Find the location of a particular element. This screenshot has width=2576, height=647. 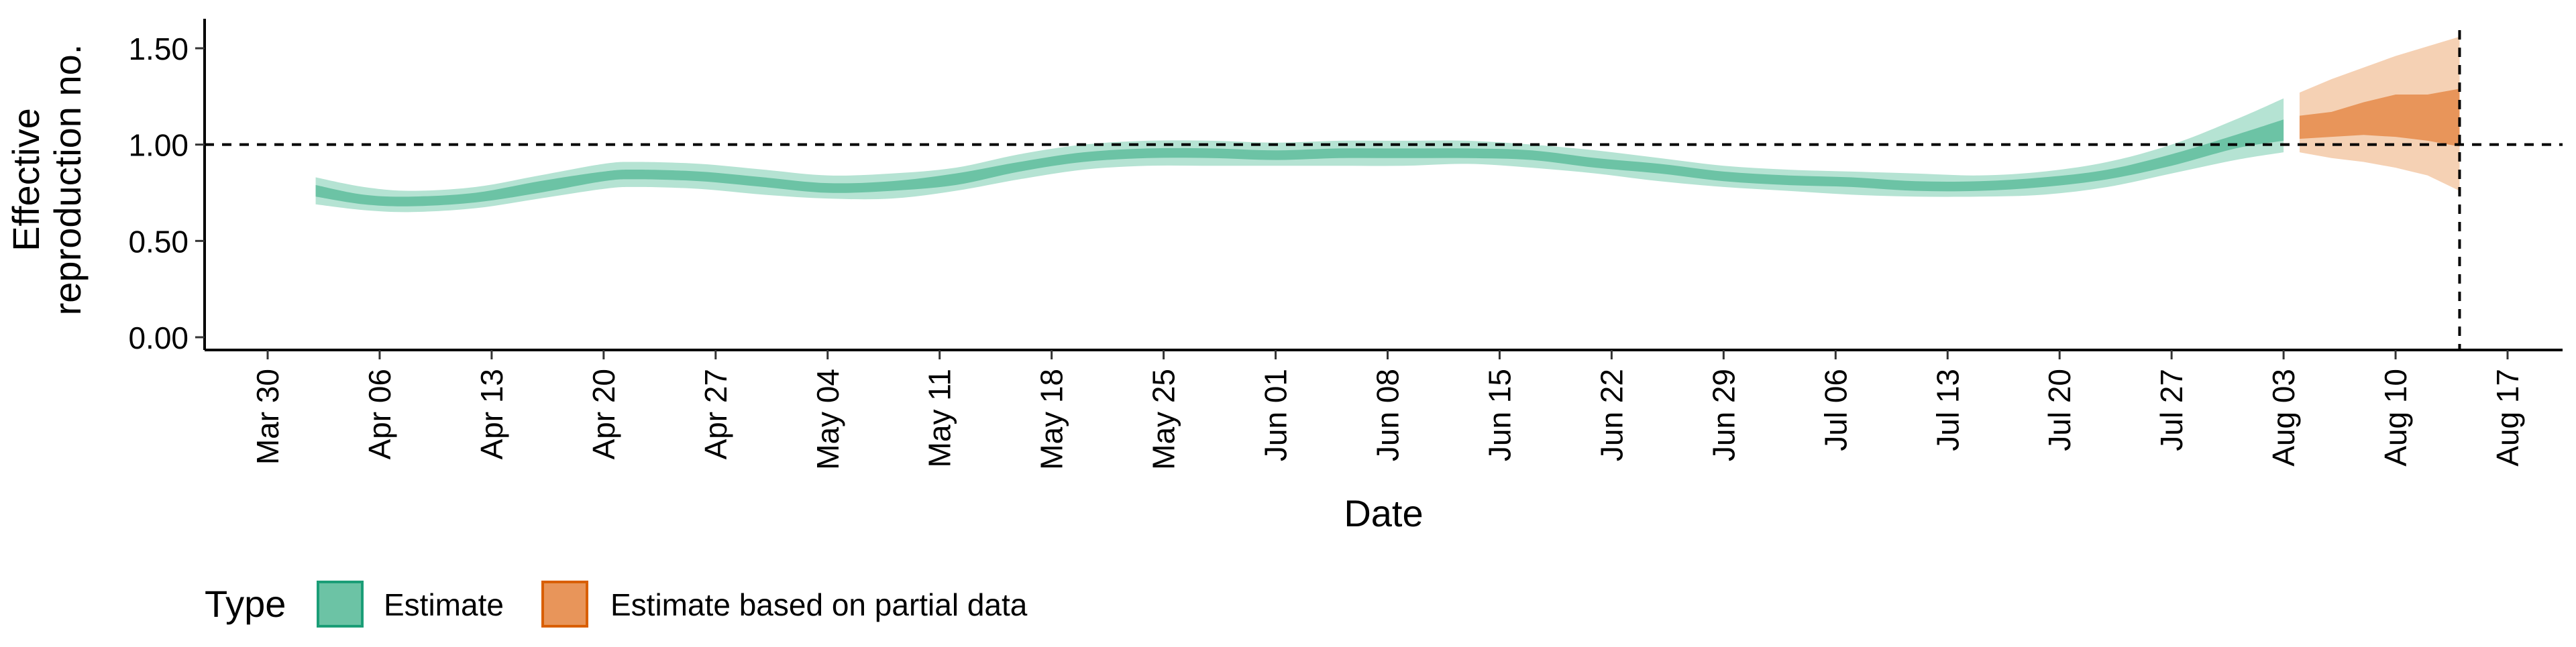

x-tick-label: Aug 17 is located at coordinates (2507, 418).